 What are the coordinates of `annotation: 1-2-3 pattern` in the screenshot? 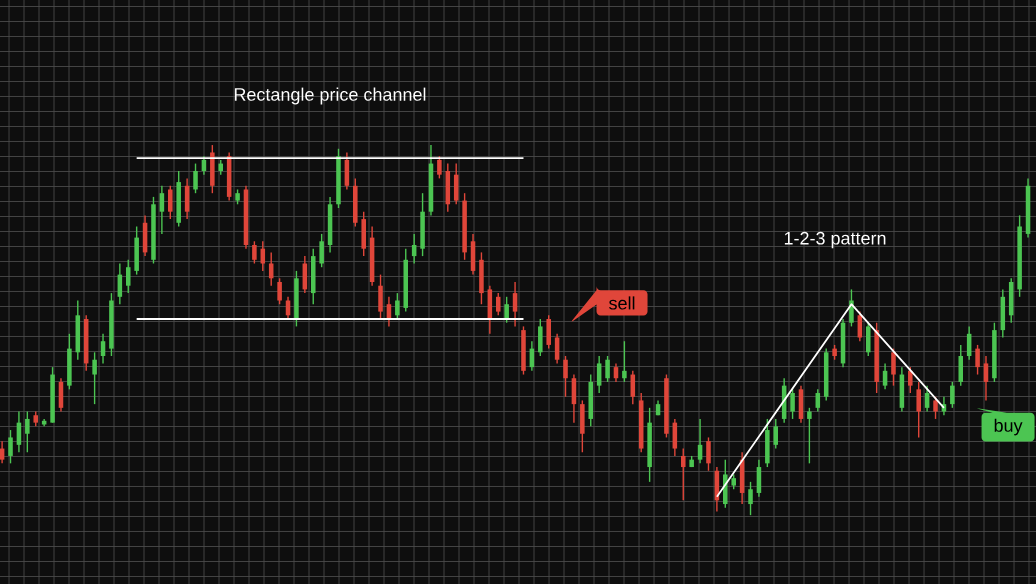 It's located at (835, 240).